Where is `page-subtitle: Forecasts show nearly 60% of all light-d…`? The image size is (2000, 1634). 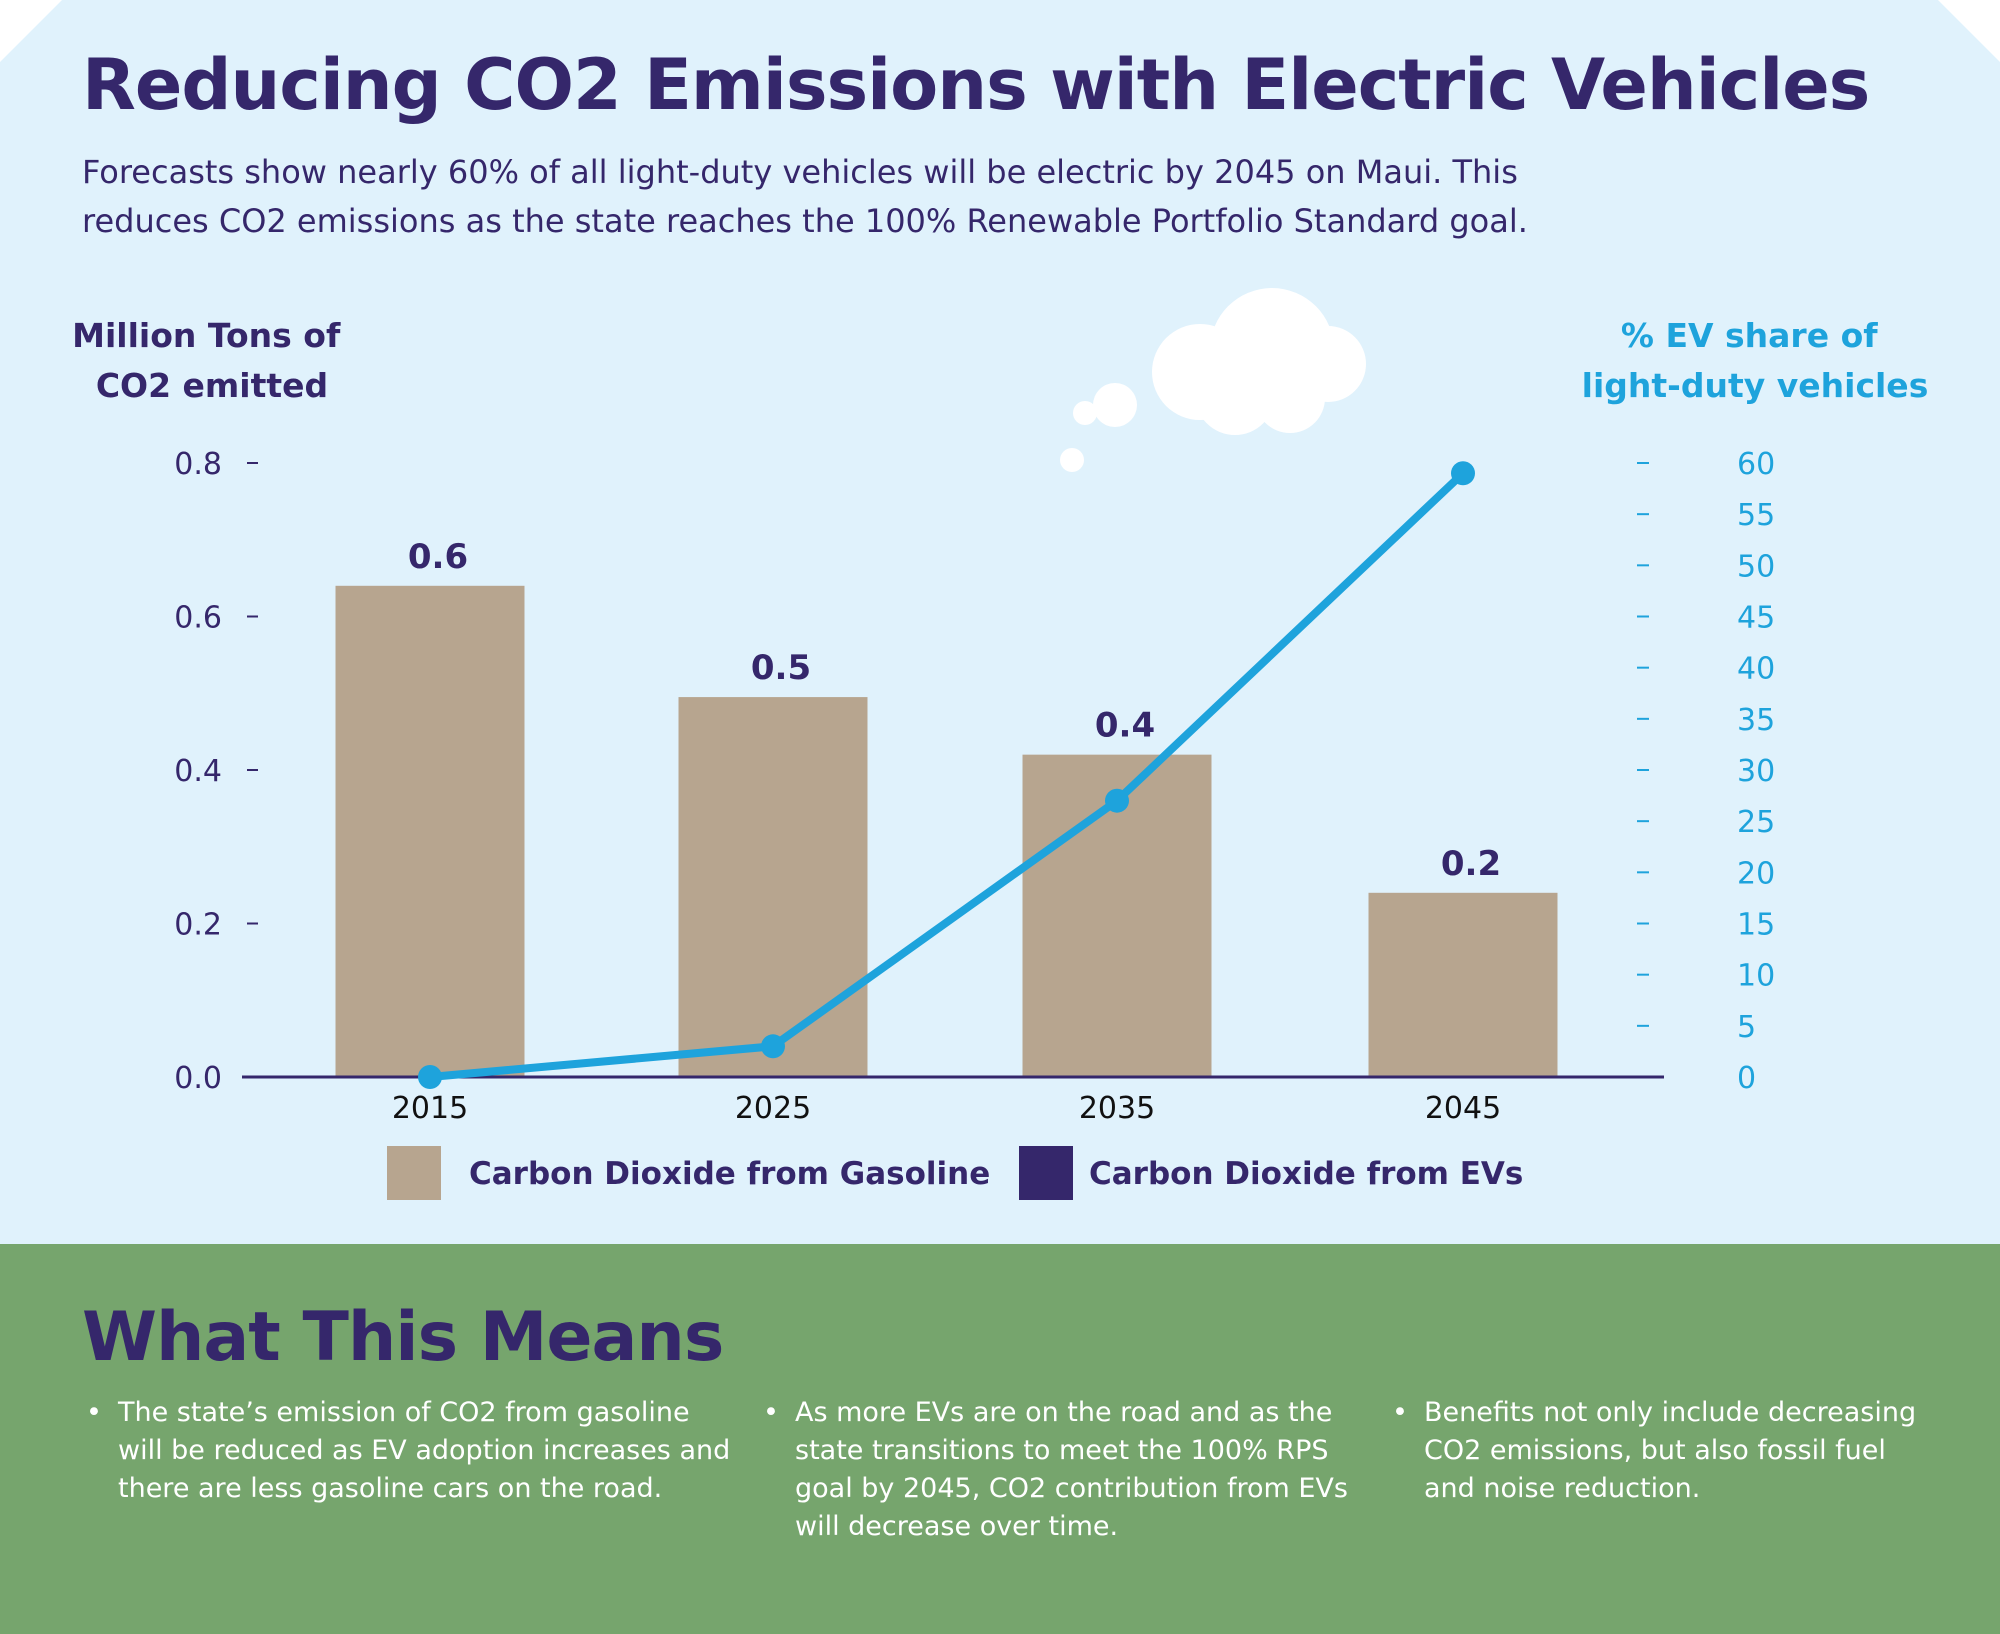
page-subtitle: Forecasts show nearly 60% of all light-d… is located at coordinates (805, 196).